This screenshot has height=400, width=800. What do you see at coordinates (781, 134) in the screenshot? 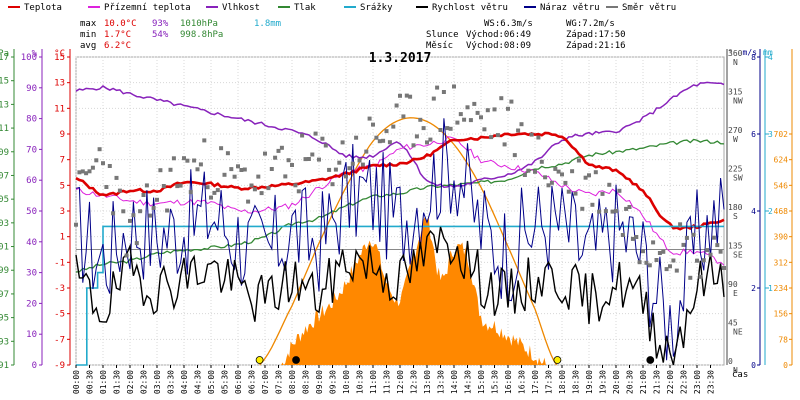
I see `tick-label-solar: 702` at bounding box center [781, 134].